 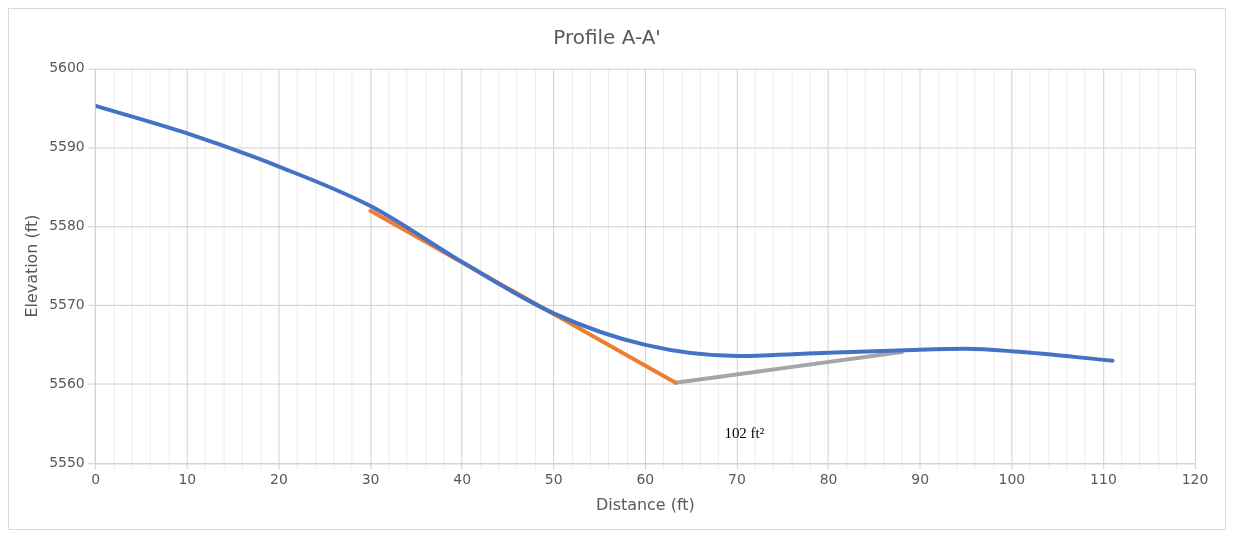 I want to click on chart-title: Profile A-A', so click(x=607, y=37).